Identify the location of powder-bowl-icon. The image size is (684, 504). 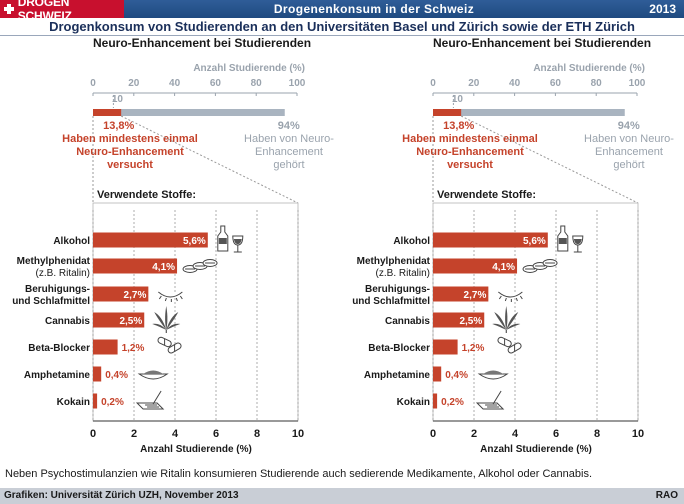
(153, 375).